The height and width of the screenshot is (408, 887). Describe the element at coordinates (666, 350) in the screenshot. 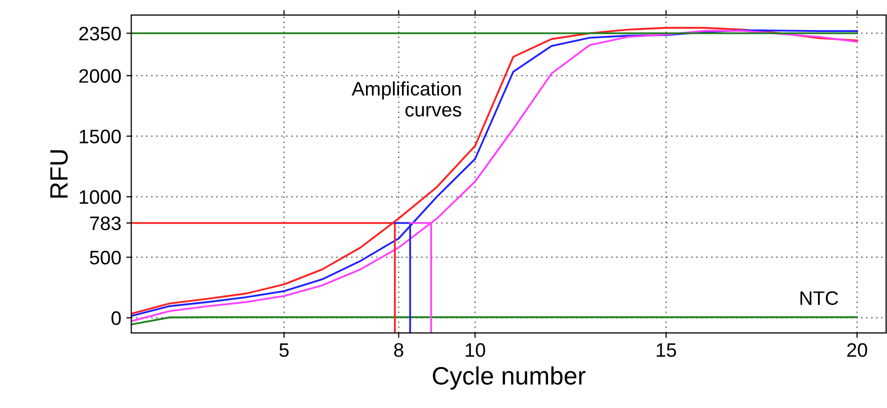

I see `x-tick-label: 15` at that location.